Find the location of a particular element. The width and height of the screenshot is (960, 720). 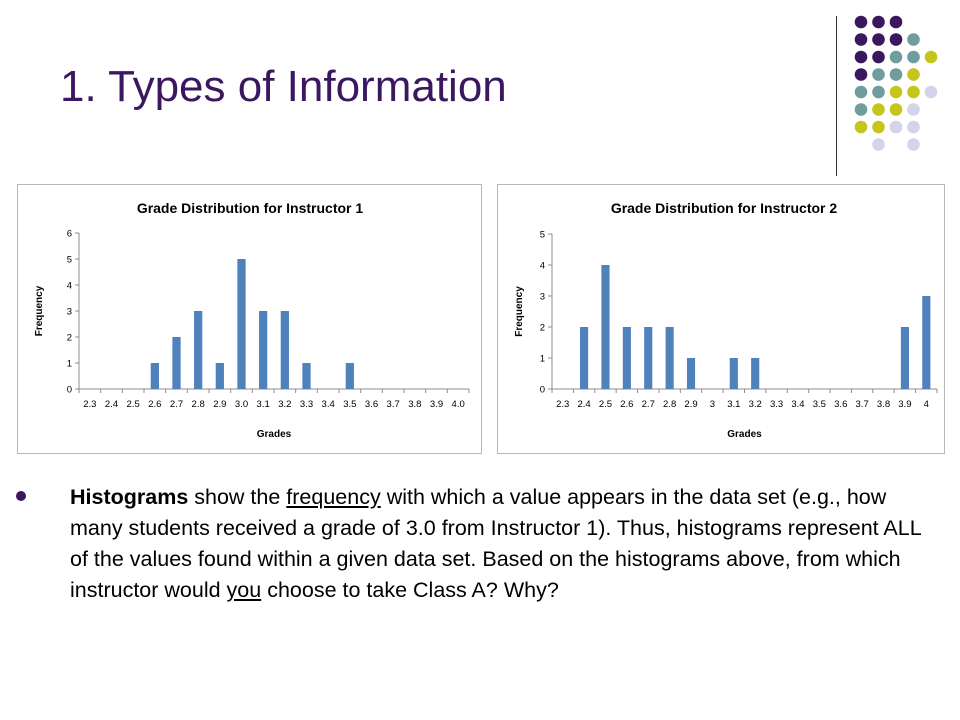

x-axis-label: Grades is located at coordinates (274, 434).